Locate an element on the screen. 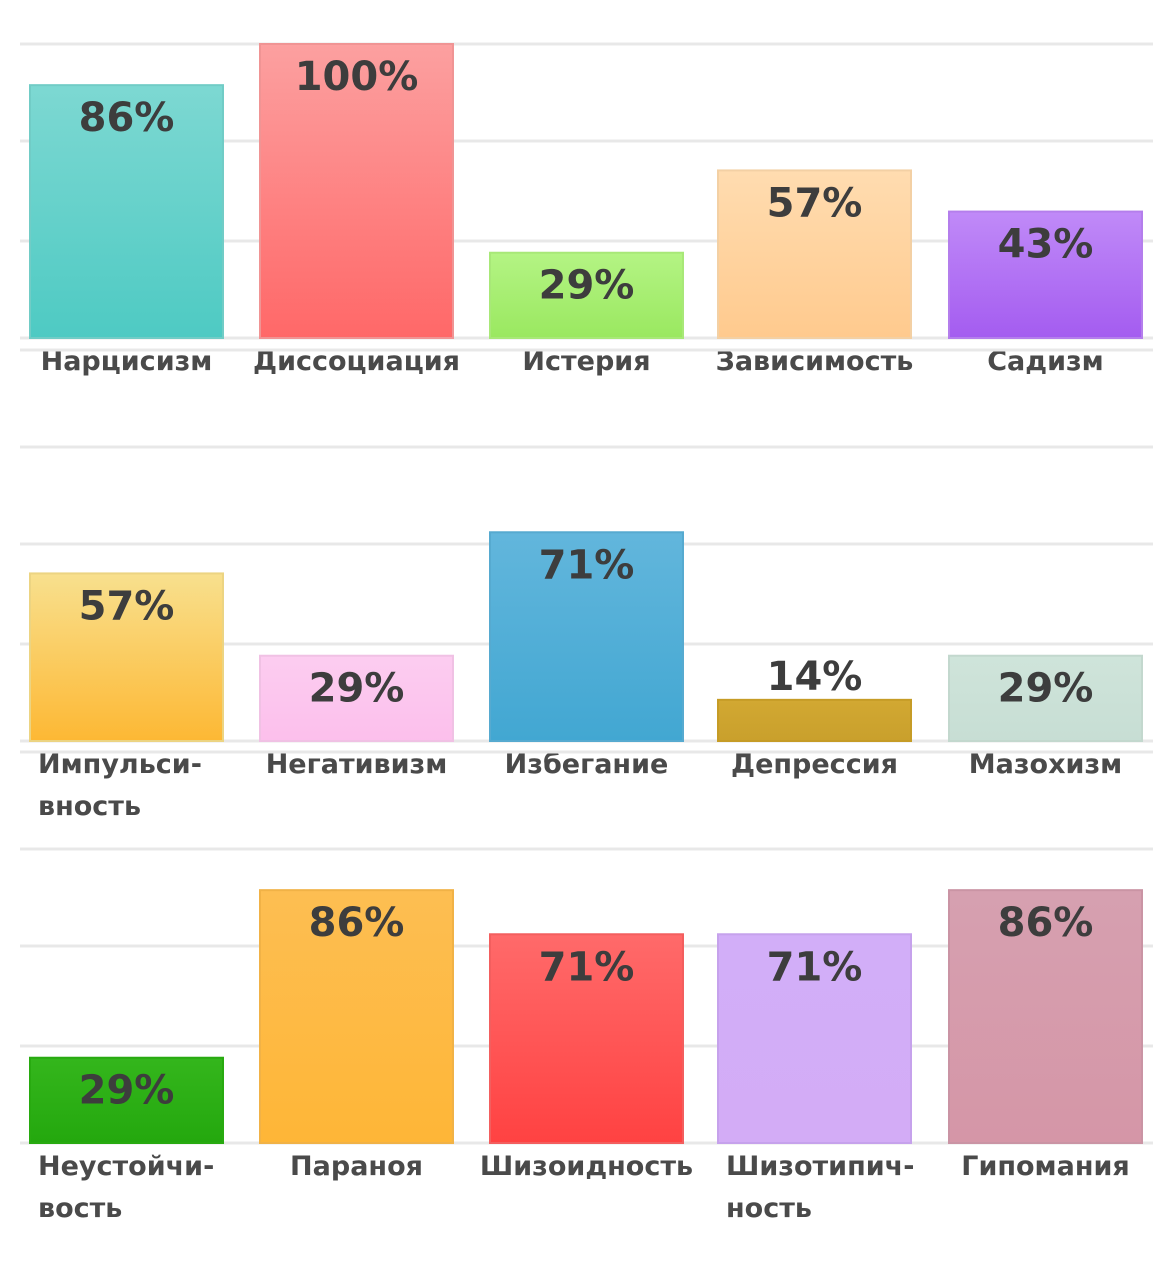  bar-value-label: 43% is located at coordinates (1046, 245).